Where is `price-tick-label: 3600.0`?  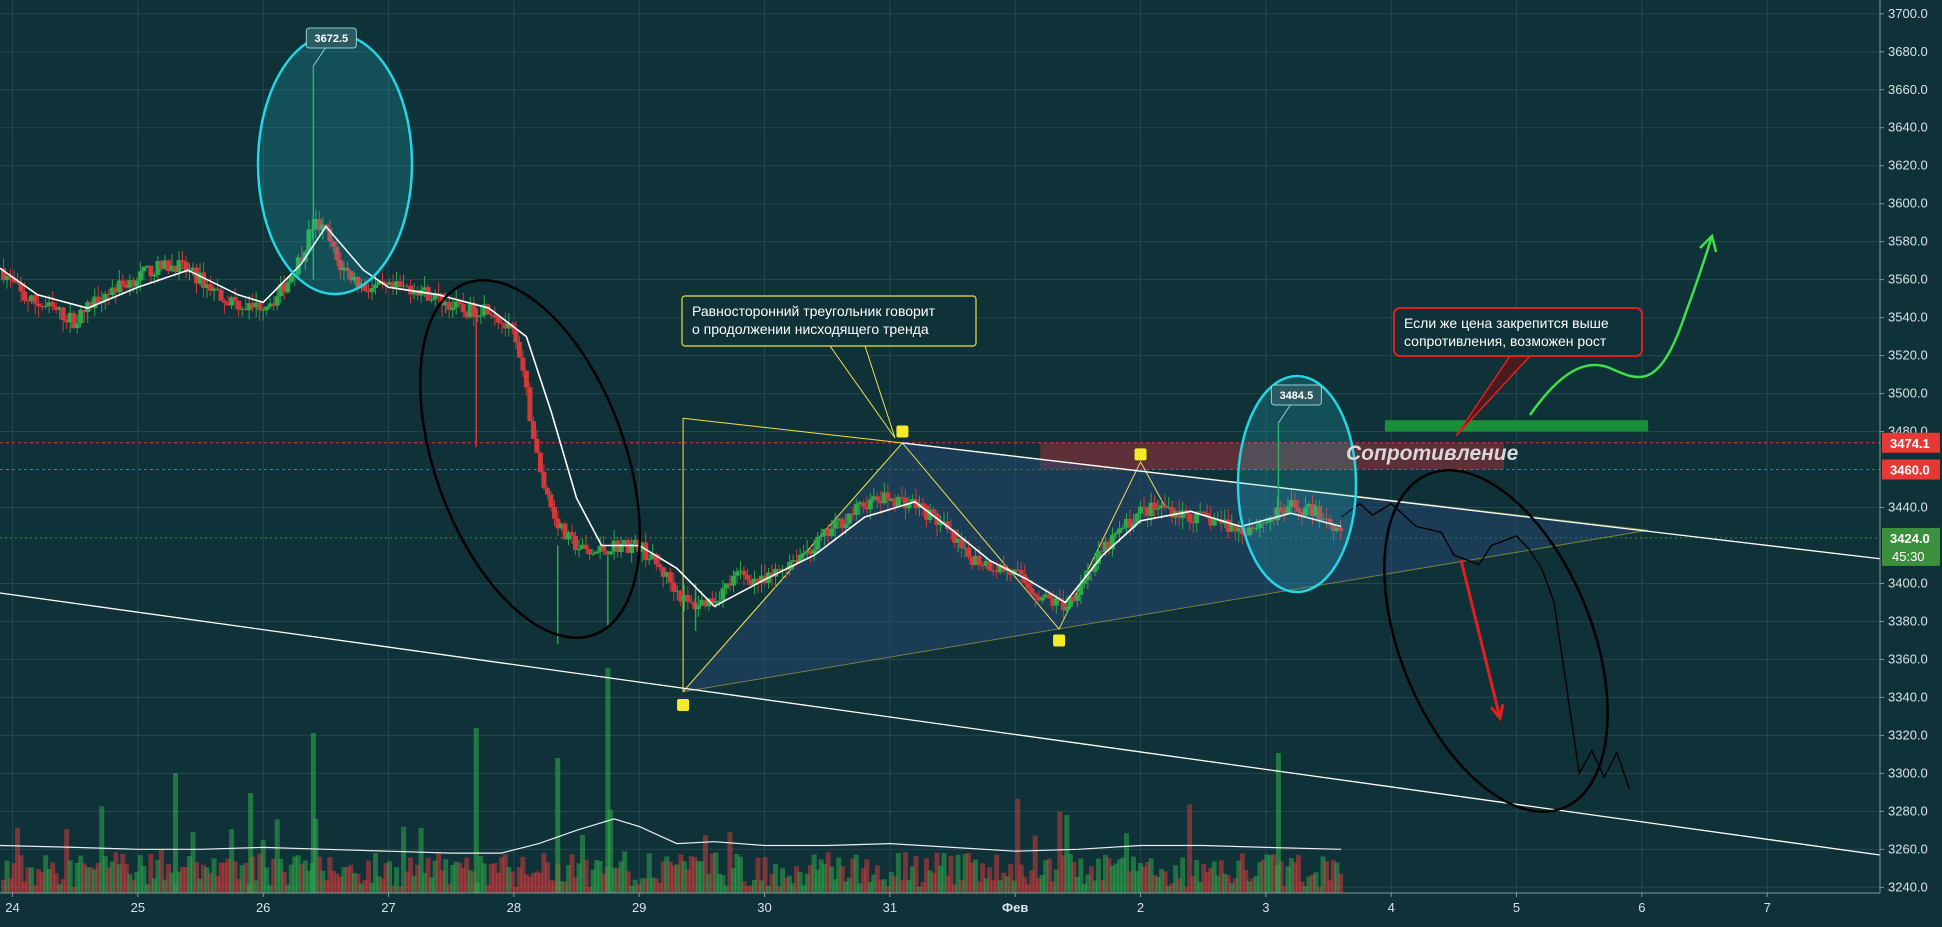 price-tick-label: 3600.0 is located at coordinates (1908, 203).